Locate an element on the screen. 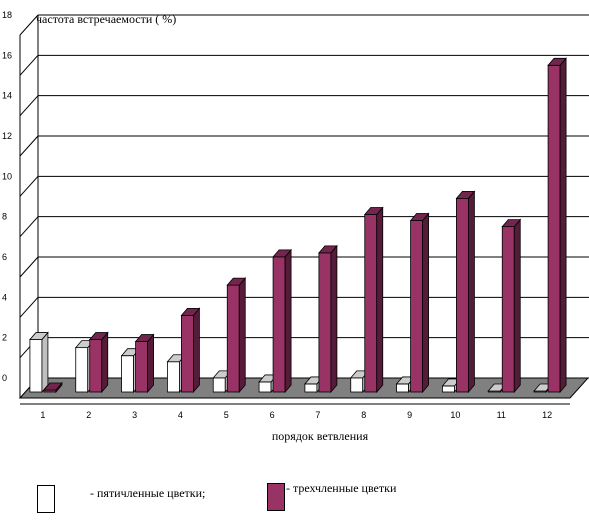  bar-five-1-side is located at coordinates (45, 362).